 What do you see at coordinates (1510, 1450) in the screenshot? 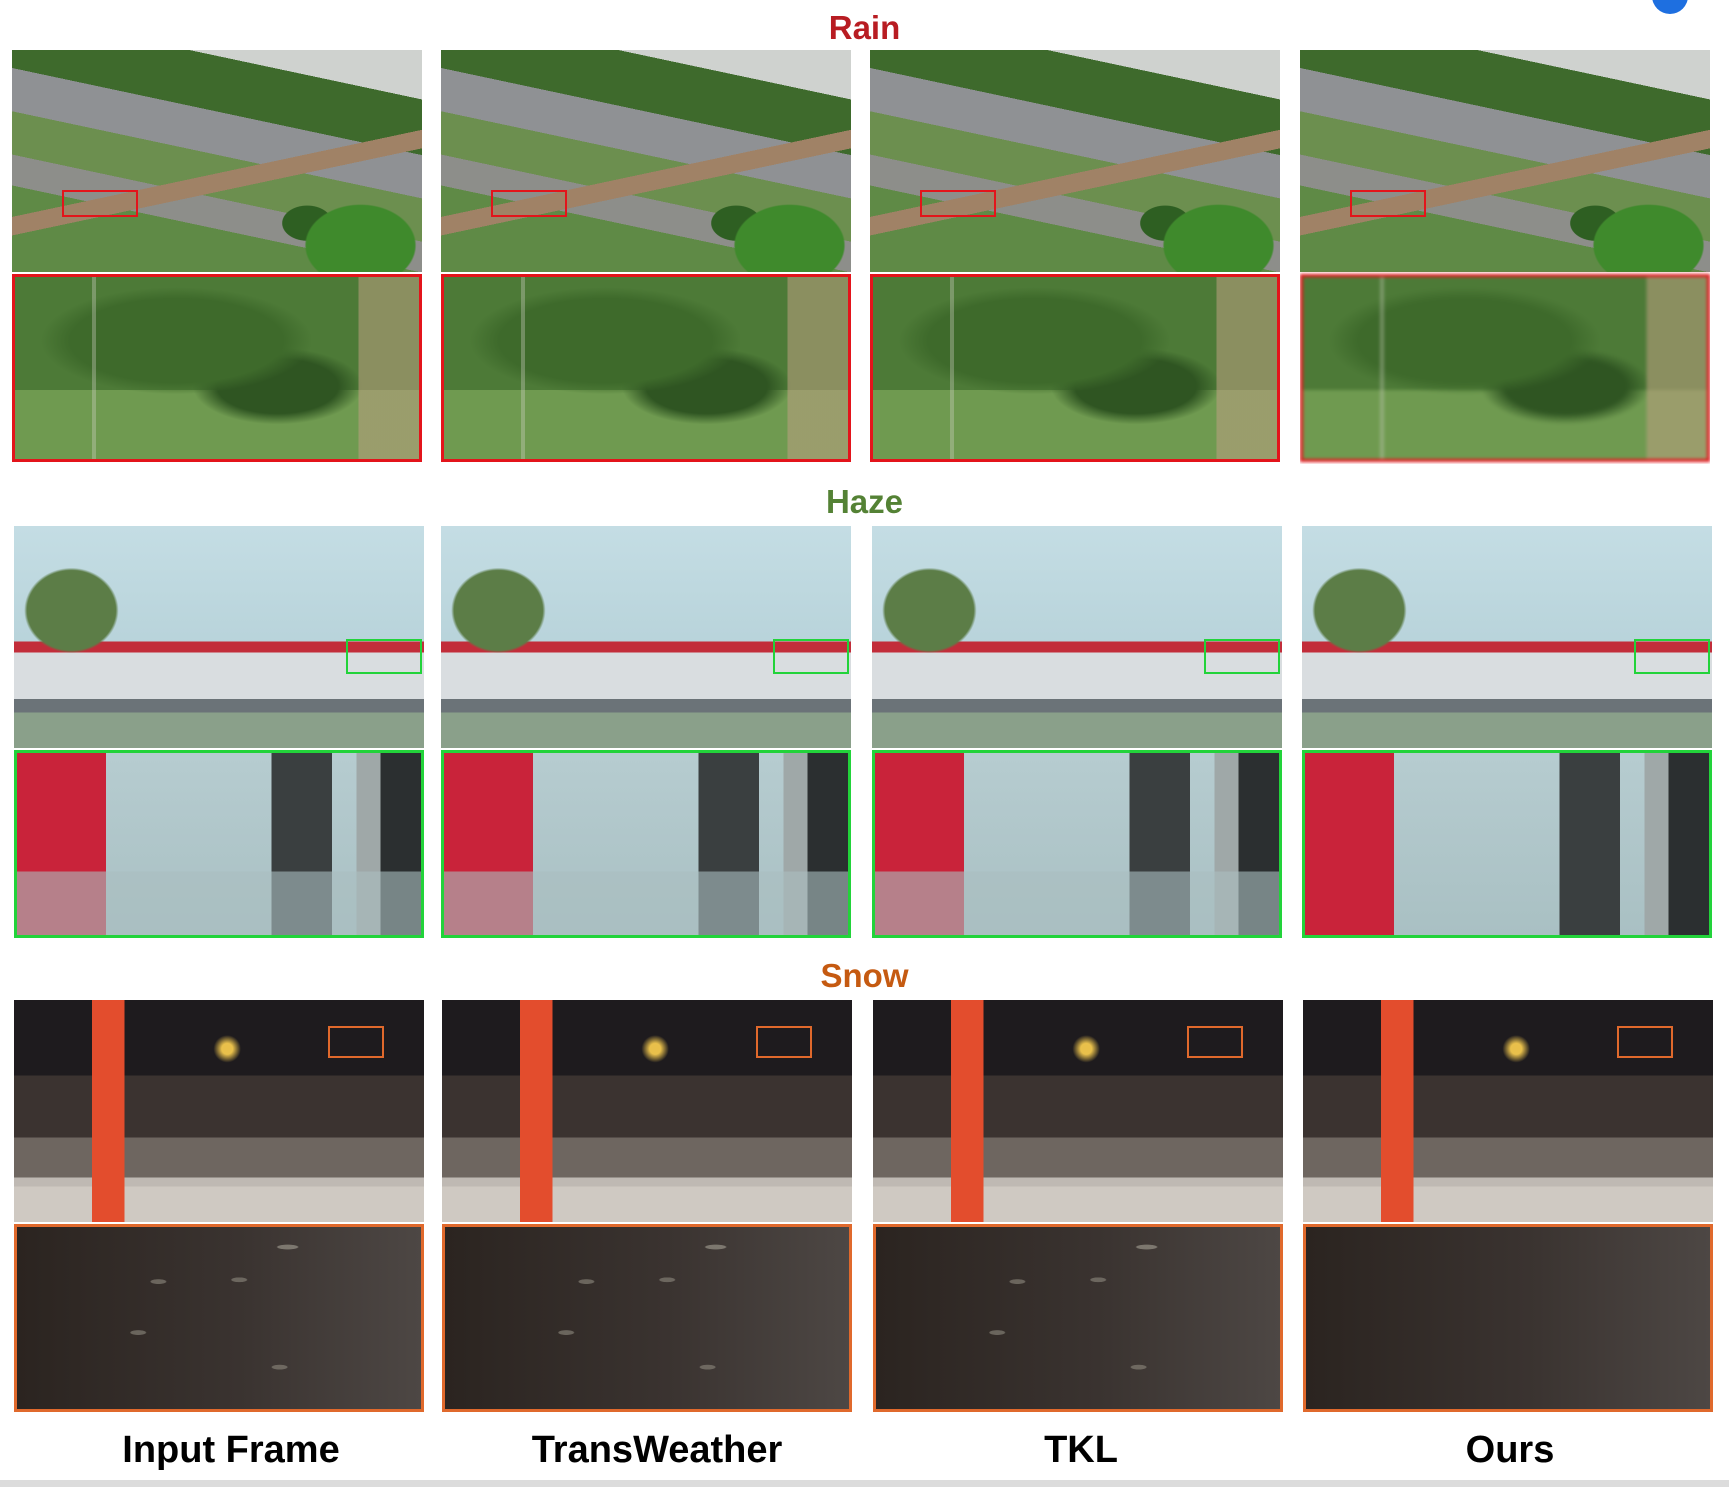
I see `column-label-ours: Ours` at bounding box center [1510, 1450].